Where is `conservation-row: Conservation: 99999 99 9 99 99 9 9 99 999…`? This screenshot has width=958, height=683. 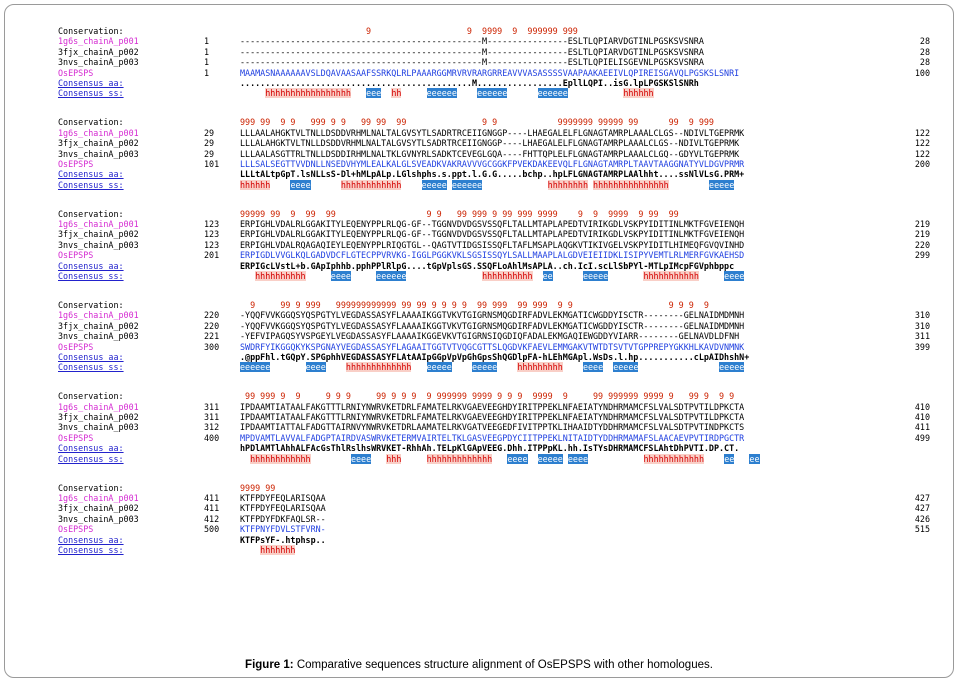 conservation-row: Conservation: 99999 99 9 99 99 9 9 99 999… is located at coordinates (494, 214).